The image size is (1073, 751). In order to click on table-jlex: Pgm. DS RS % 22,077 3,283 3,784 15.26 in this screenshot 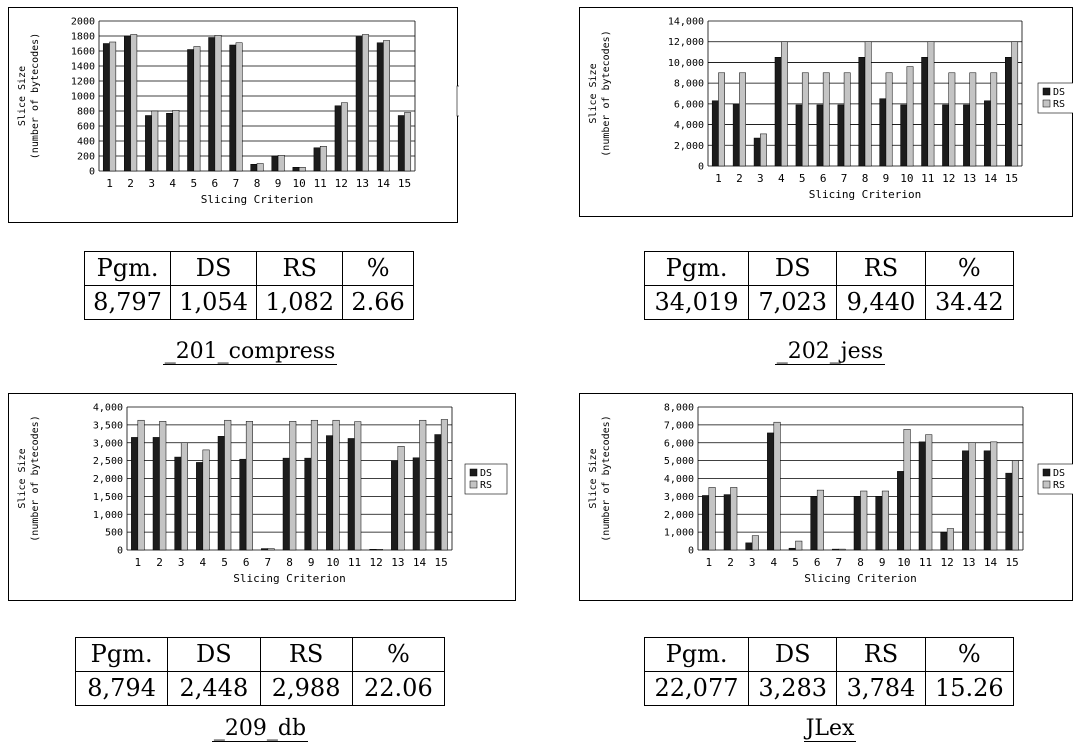, I will do `click(829, 671)`.